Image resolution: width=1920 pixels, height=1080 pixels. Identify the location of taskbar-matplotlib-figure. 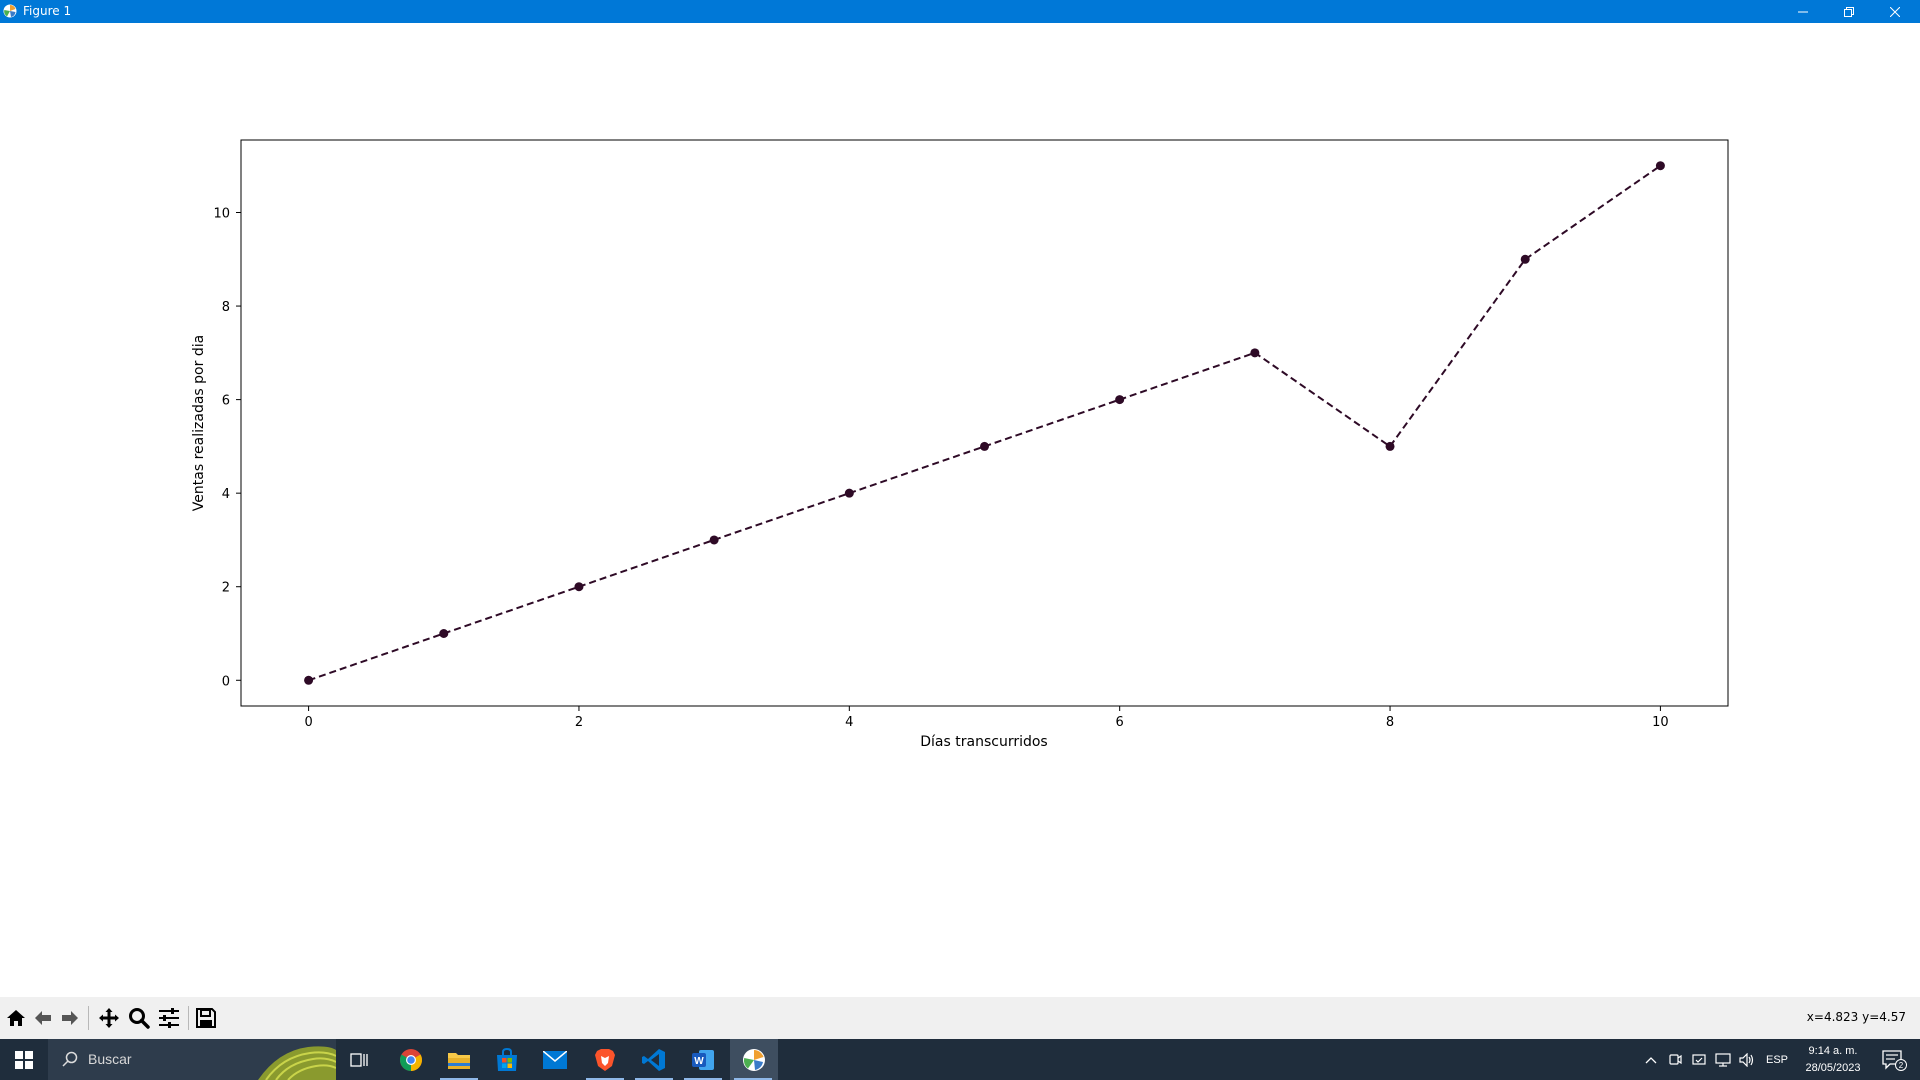
(754, 1059).